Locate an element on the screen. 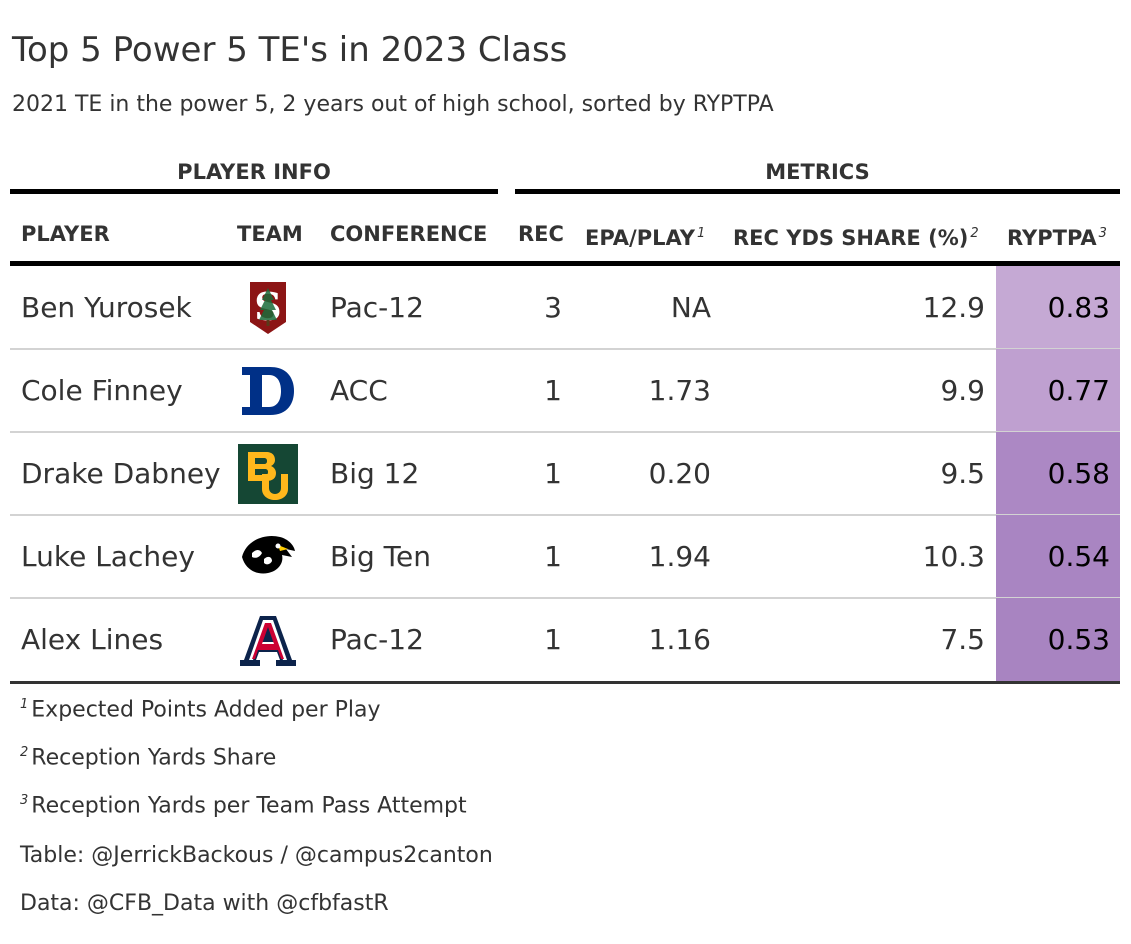 Image resolution: width=1131 pixels, height=944 pixels. table-bottom-rule is located at coordinates (565, 682).